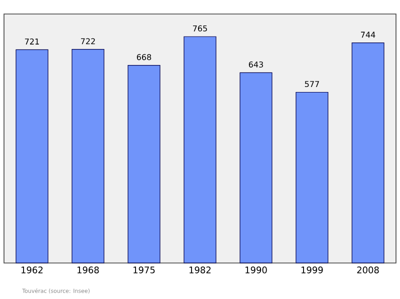  I want to click on data-label: 721, so click(32, 41).